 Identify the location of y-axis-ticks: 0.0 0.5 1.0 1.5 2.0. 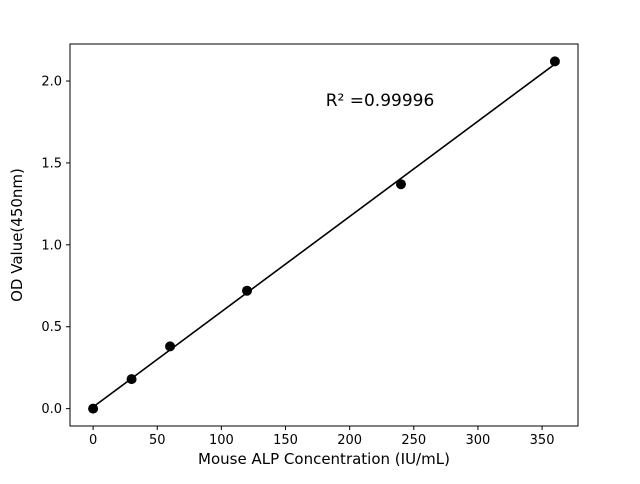
(55, 246).